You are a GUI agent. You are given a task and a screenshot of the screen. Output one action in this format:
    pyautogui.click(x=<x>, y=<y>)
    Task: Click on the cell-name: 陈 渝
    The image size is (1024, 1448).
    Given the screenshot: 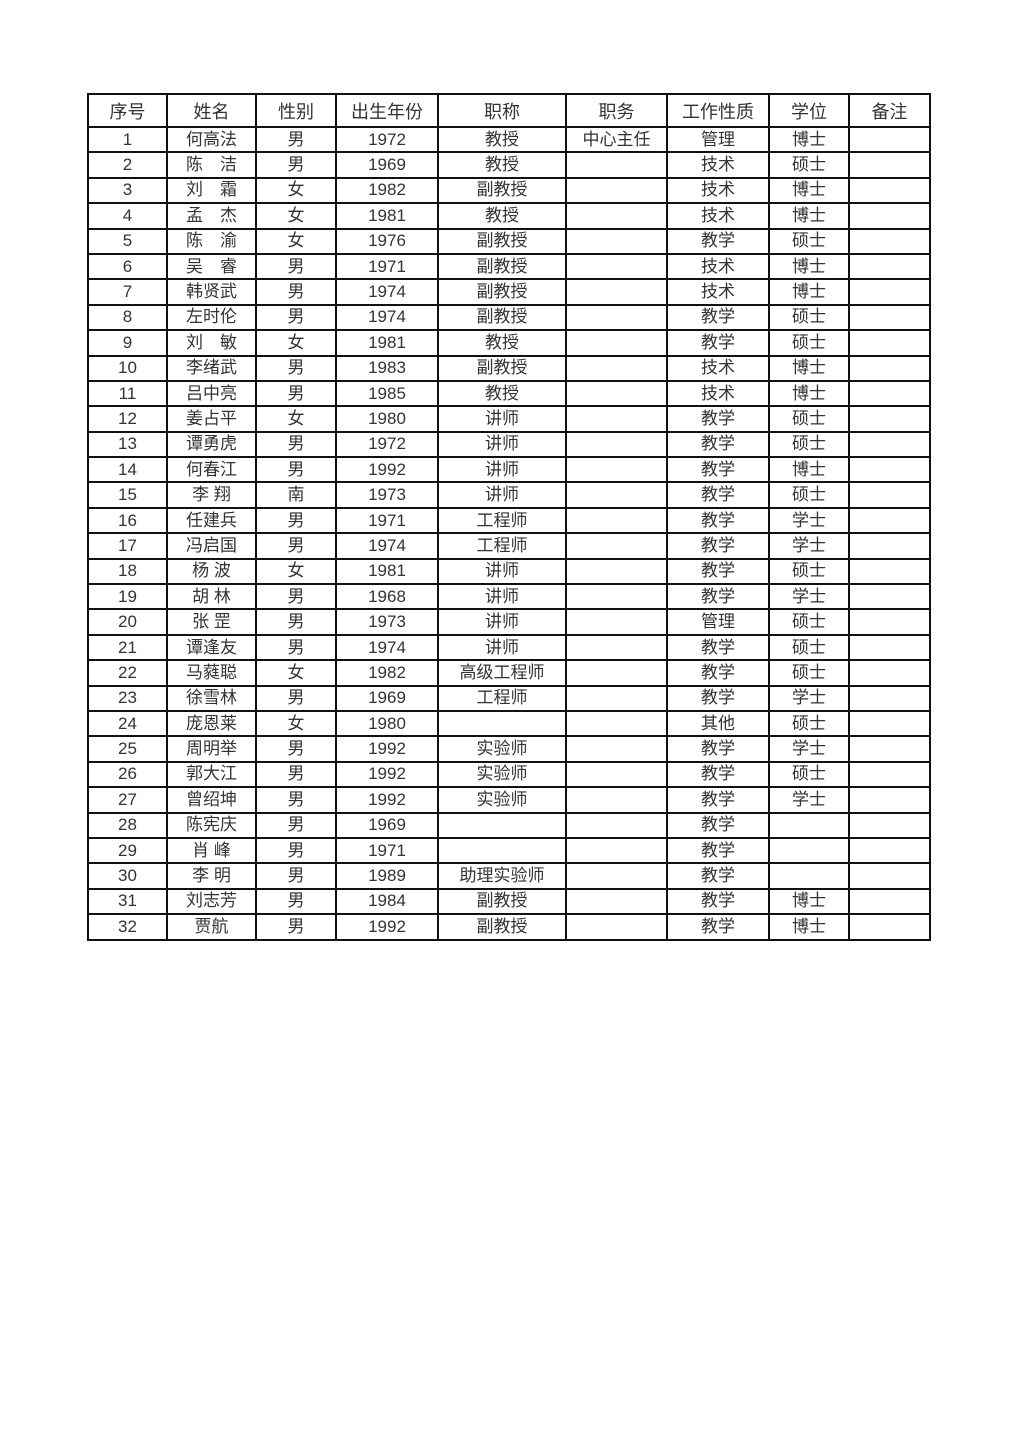 What is the action you would take?
    pyautogui.click(x=211, y=241)
    